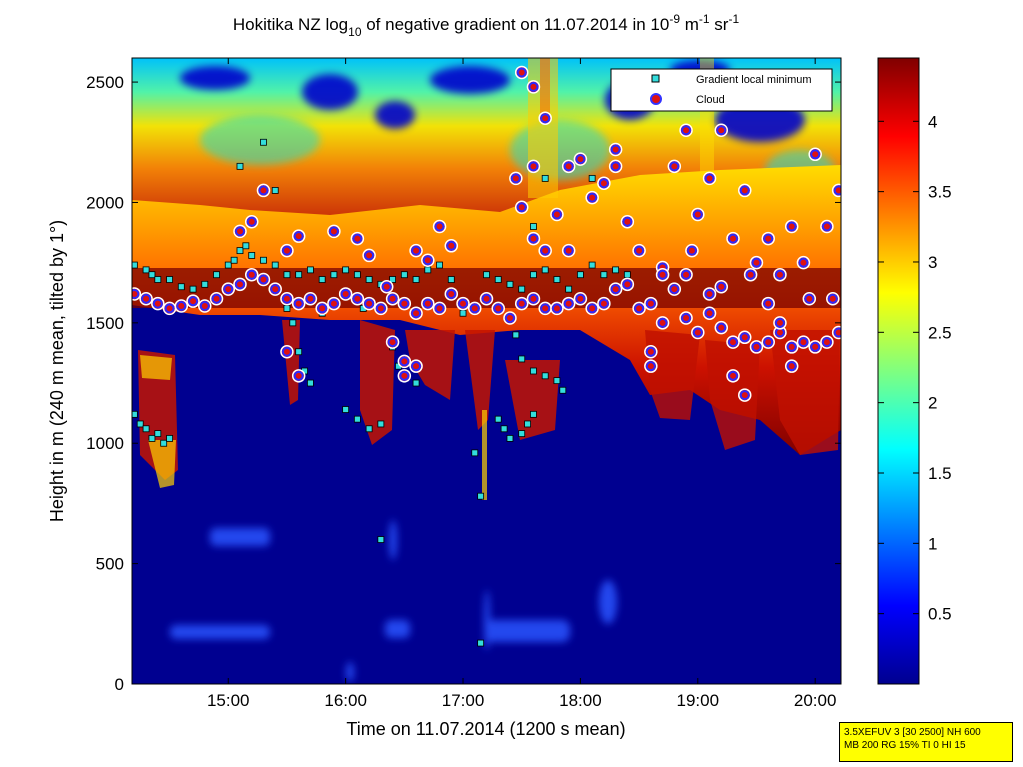  I want to click on colorbar-tick-label: 2, so click(932, 403).